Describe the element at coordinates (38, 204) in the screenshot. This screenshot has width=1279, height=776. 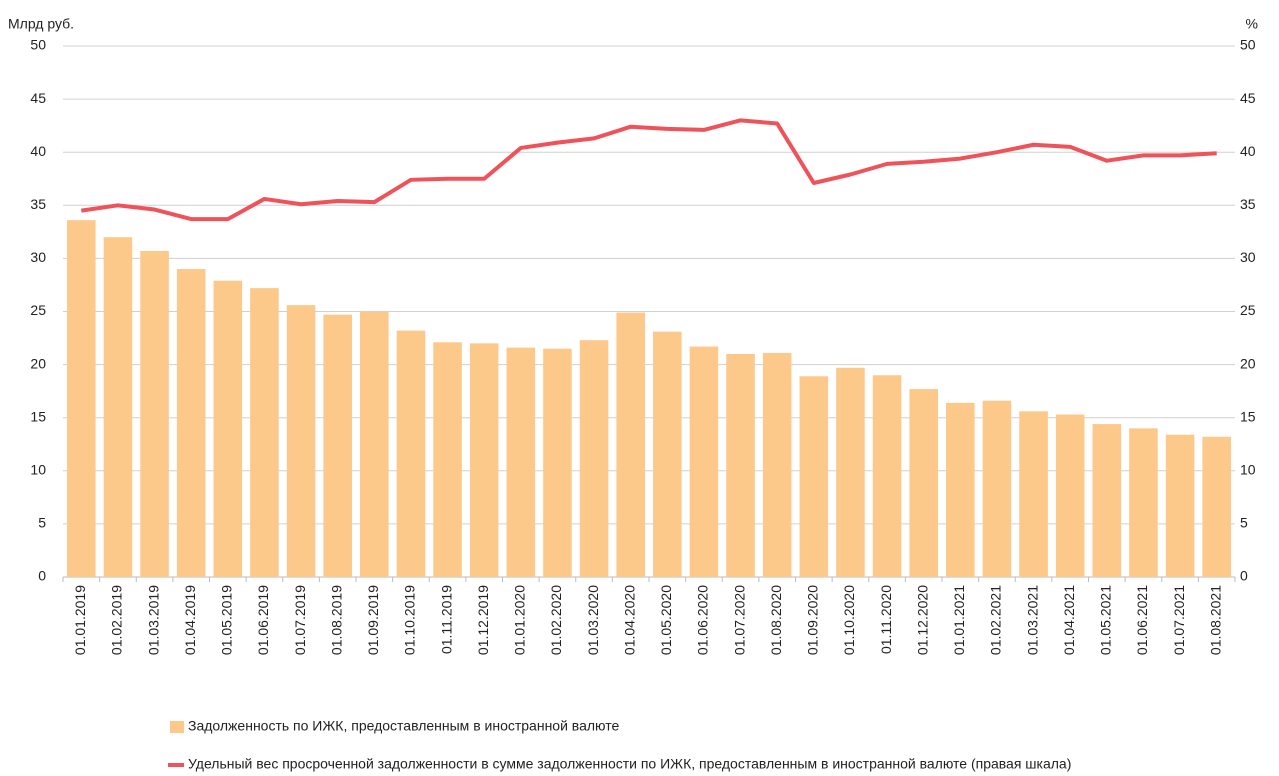
I see `y-tick-label: 35` at that location.